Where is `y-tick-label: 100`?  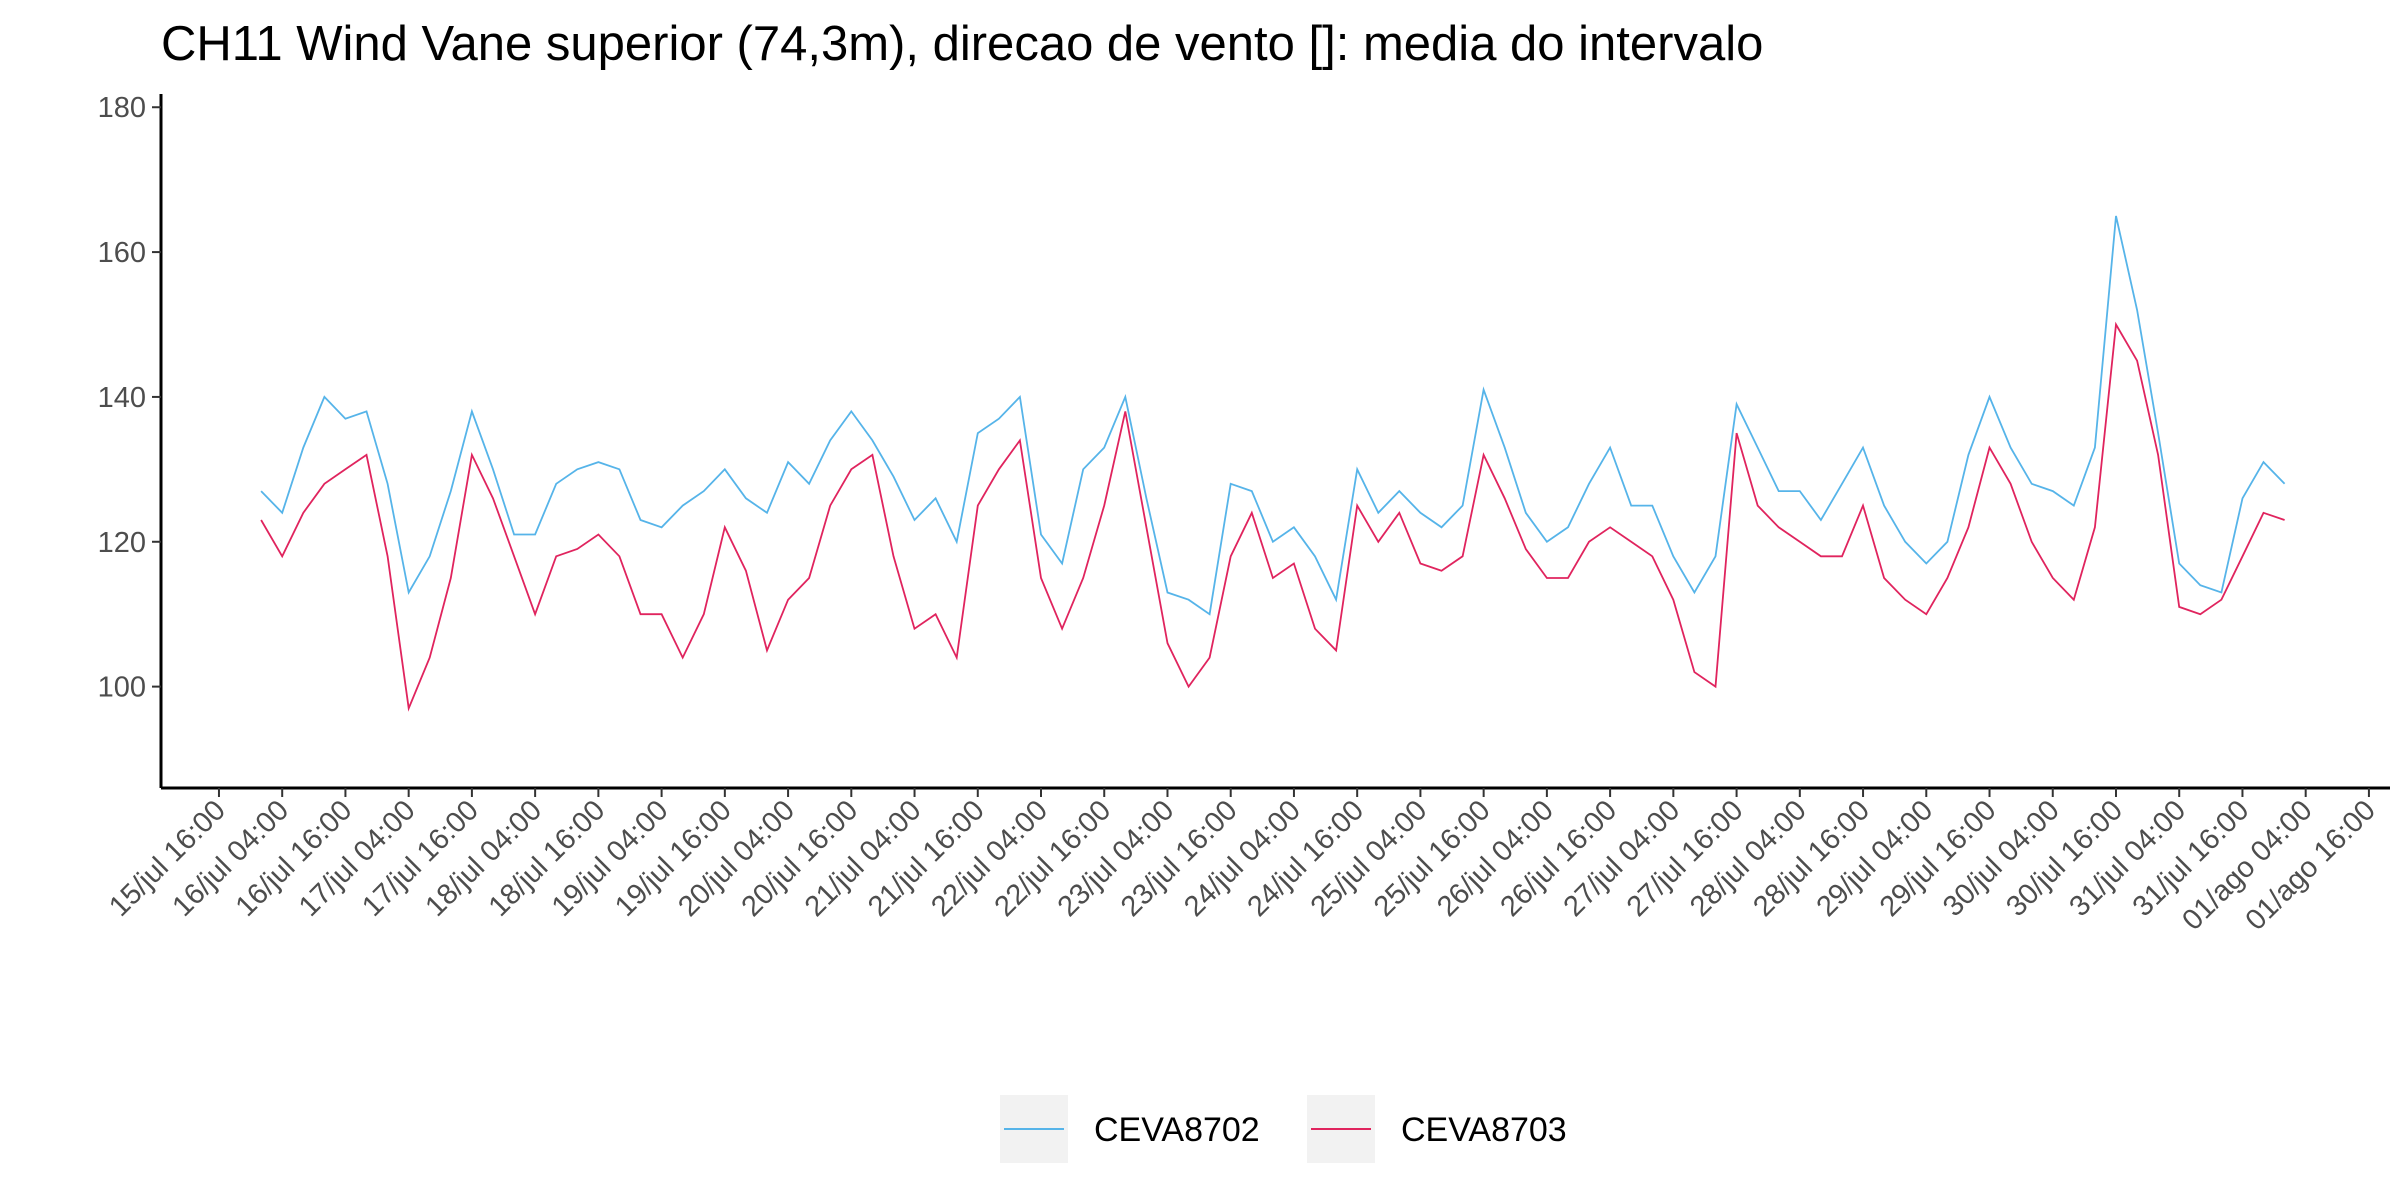
y-tick-label: 100 is located at coordinates (122, 688).